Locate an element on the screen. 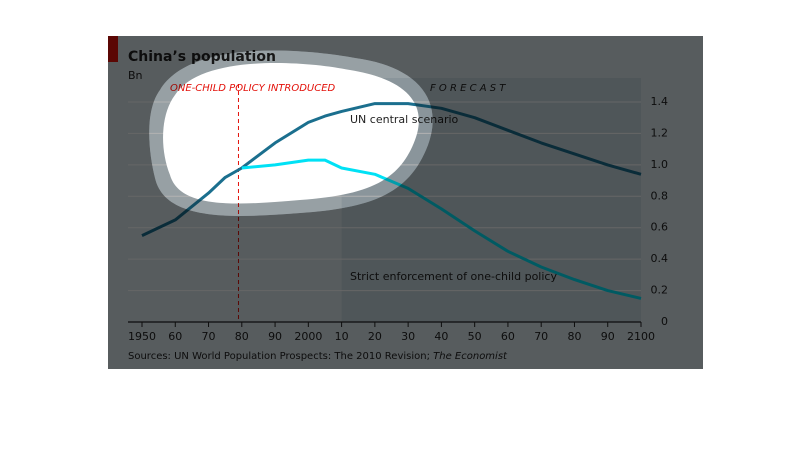 This screenshot has width=810, height=464. overlay-ring is located at coordinates (291, 133).